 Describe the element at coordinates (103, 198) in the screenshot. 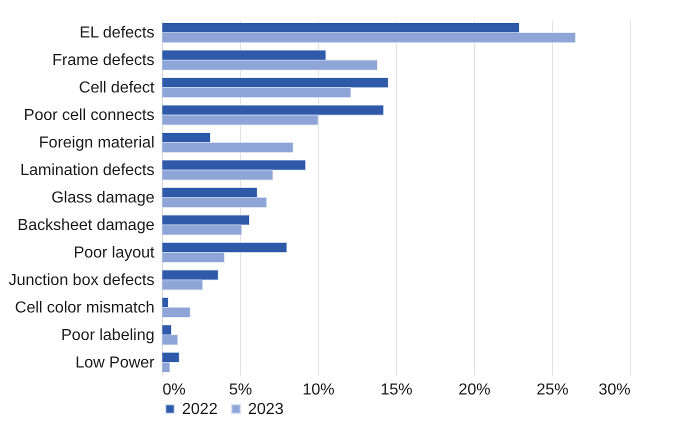

I see `y-tick-label: Glass damage` at that location.